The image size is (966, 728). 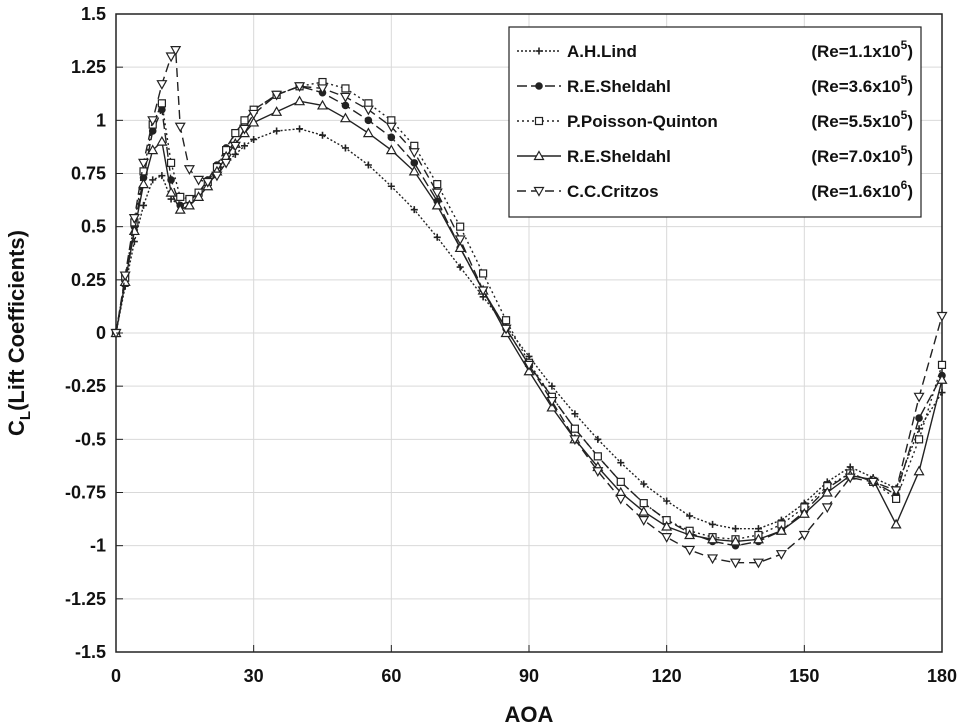 I want to click on legend-reynolds-number: (Re=3.6x105), so click(x=862, y=84).